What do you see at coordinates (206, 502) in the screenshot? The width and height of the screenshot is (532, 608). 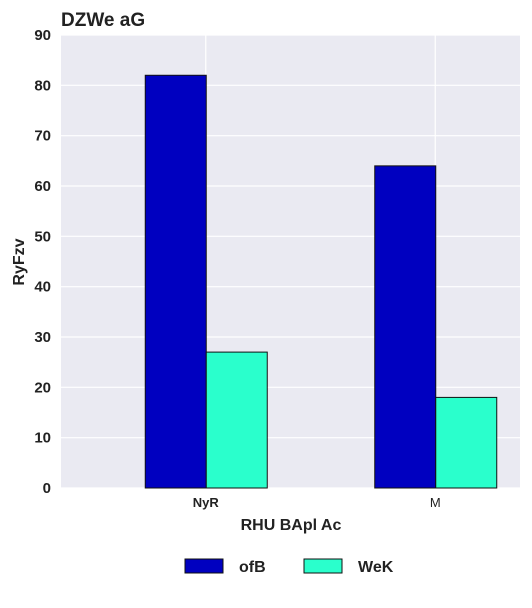 I see `x-tick-label-0: NyR` at bounding box center [206, 502].